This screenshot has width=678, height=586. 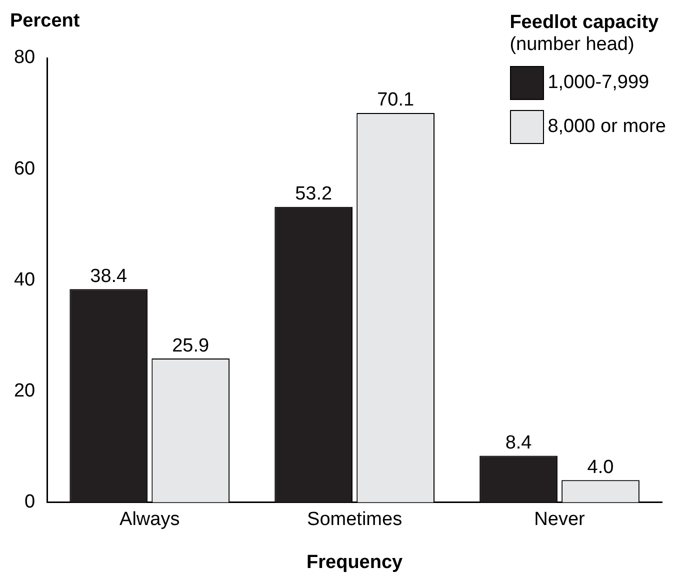 I want to click on y-tick-label: 60, so click(x=25, y=169).